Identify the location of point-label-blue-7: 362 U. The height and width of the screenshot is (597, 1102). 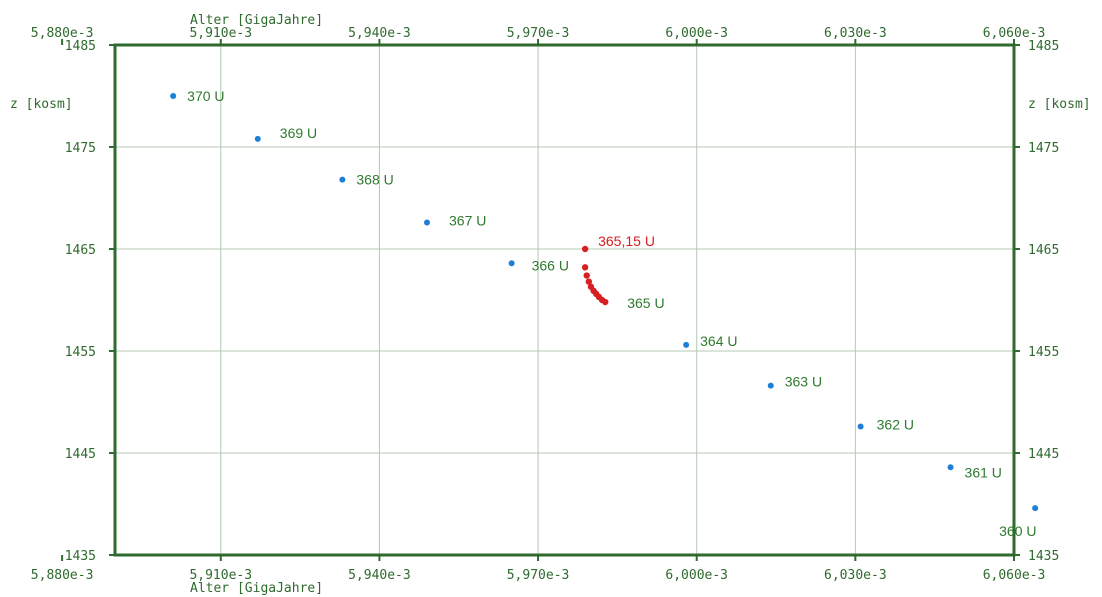
(895, 424).